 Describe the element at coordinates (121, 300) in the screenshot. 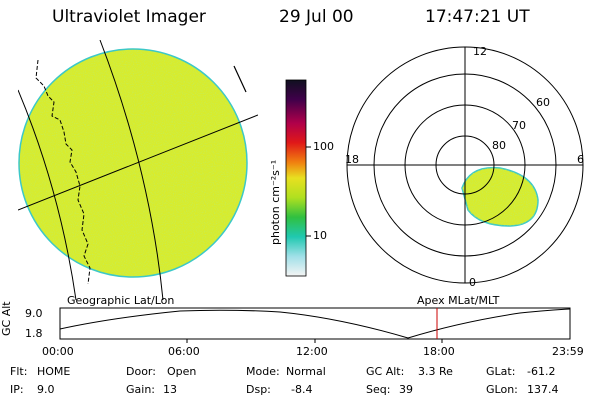

I see `geographic-panel-label: Geographic Lat/Lon` at that location.